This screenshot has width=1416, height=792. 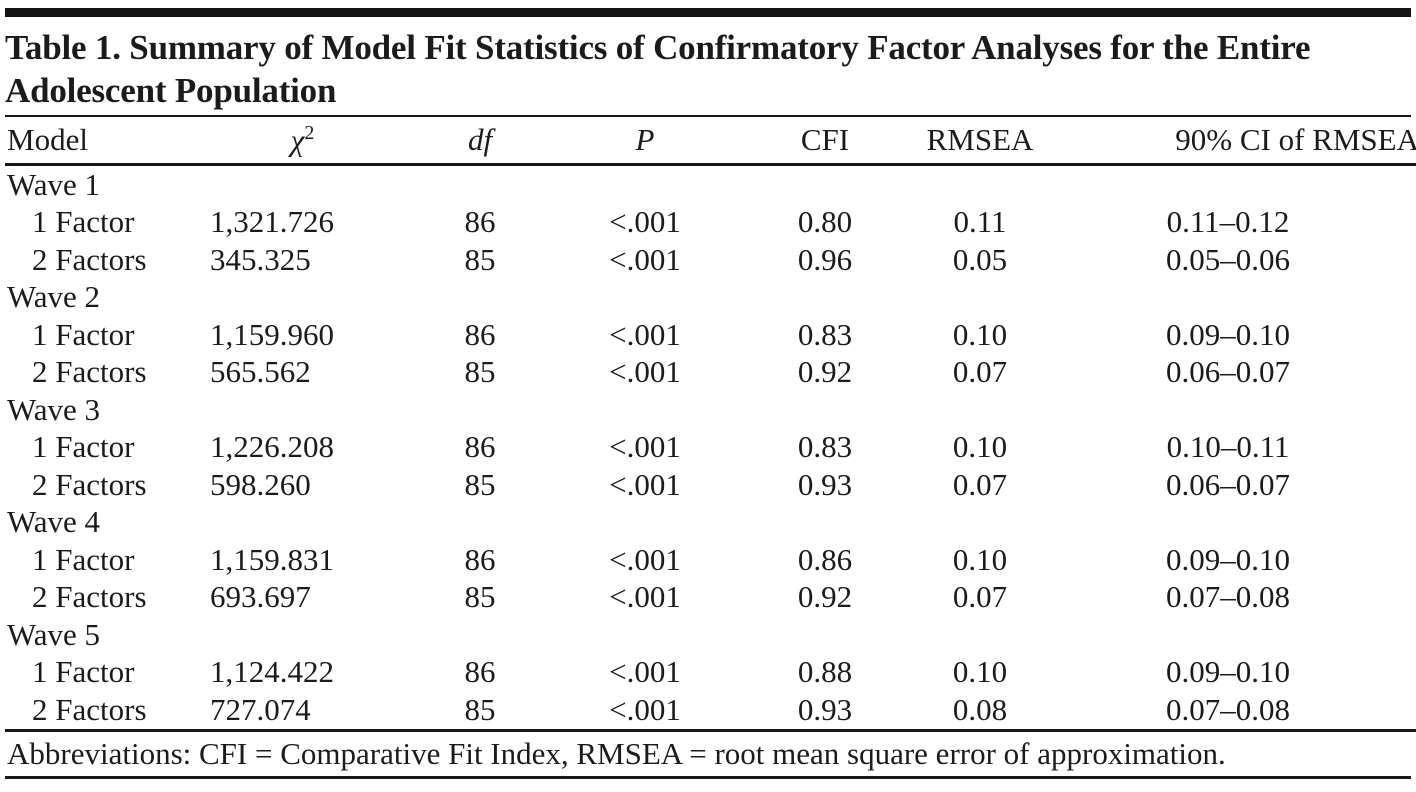 What do you see at coordinates (480, 141) in the screenshot?
I see `column-header-df: df` at bounding box center [480, 141].